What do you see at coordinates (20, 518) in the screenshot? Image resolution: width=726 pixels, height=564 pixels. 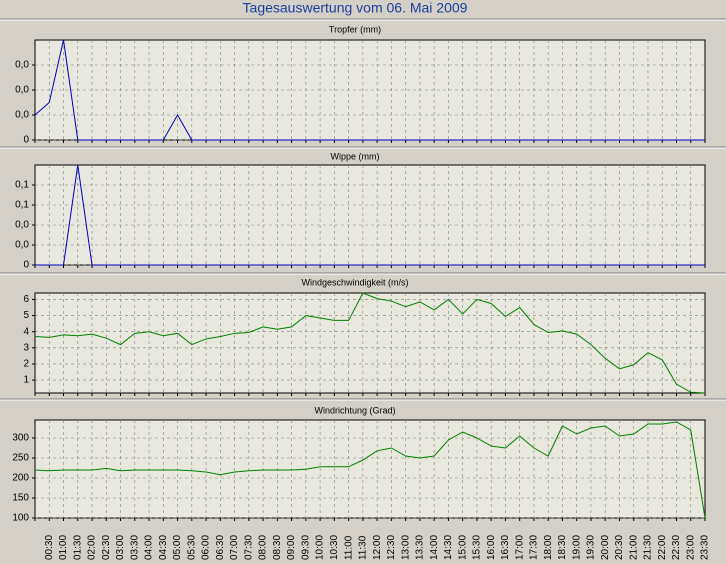 I see `y-tick-label: 100` at bounding box center [20, 518].